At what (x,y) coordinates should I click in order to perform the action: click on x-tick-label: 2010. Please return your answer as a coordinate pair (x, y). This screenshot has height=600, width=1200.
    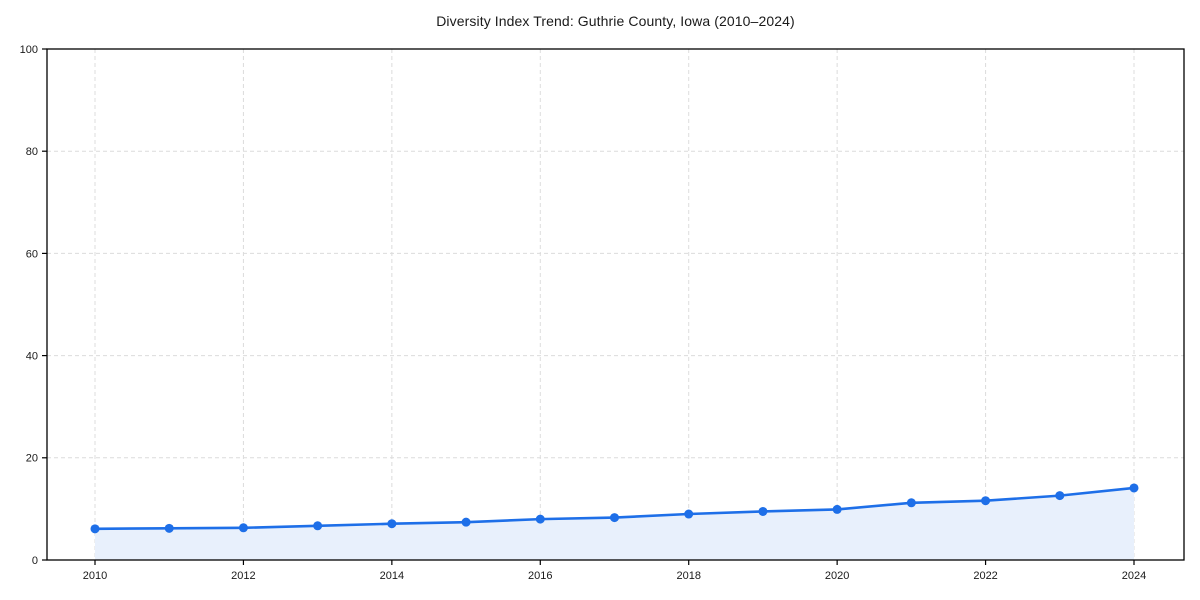
    Looking at the image, I should click on (95, 576).